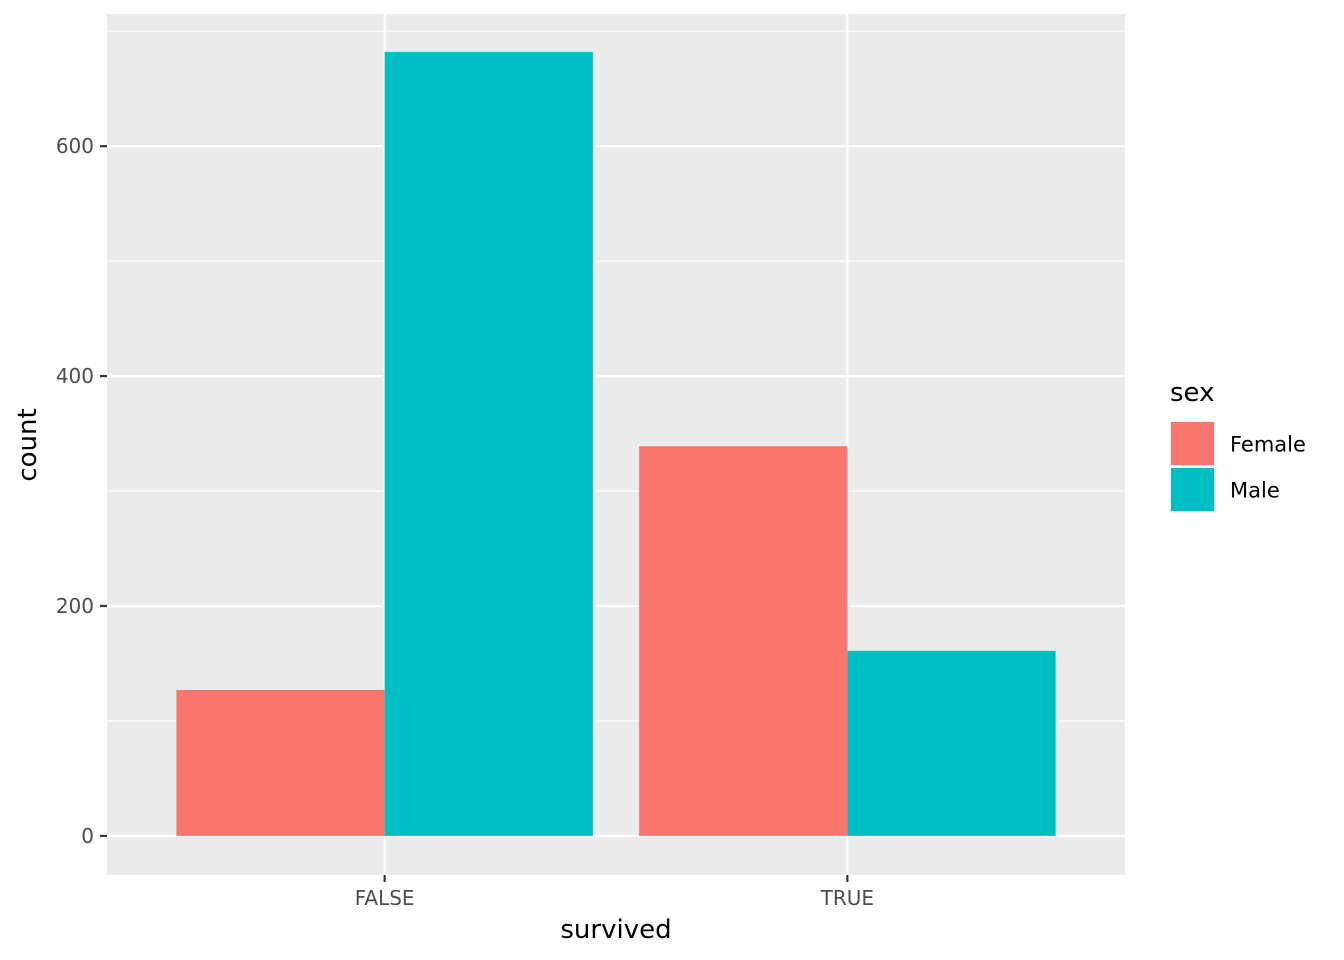 The height and width of the screenshot is (960, 1344). What do you see at coordinates (1268, 445) in the screenshot?
I see `legend-label-female: Female` at bounding box center [1268, 445].